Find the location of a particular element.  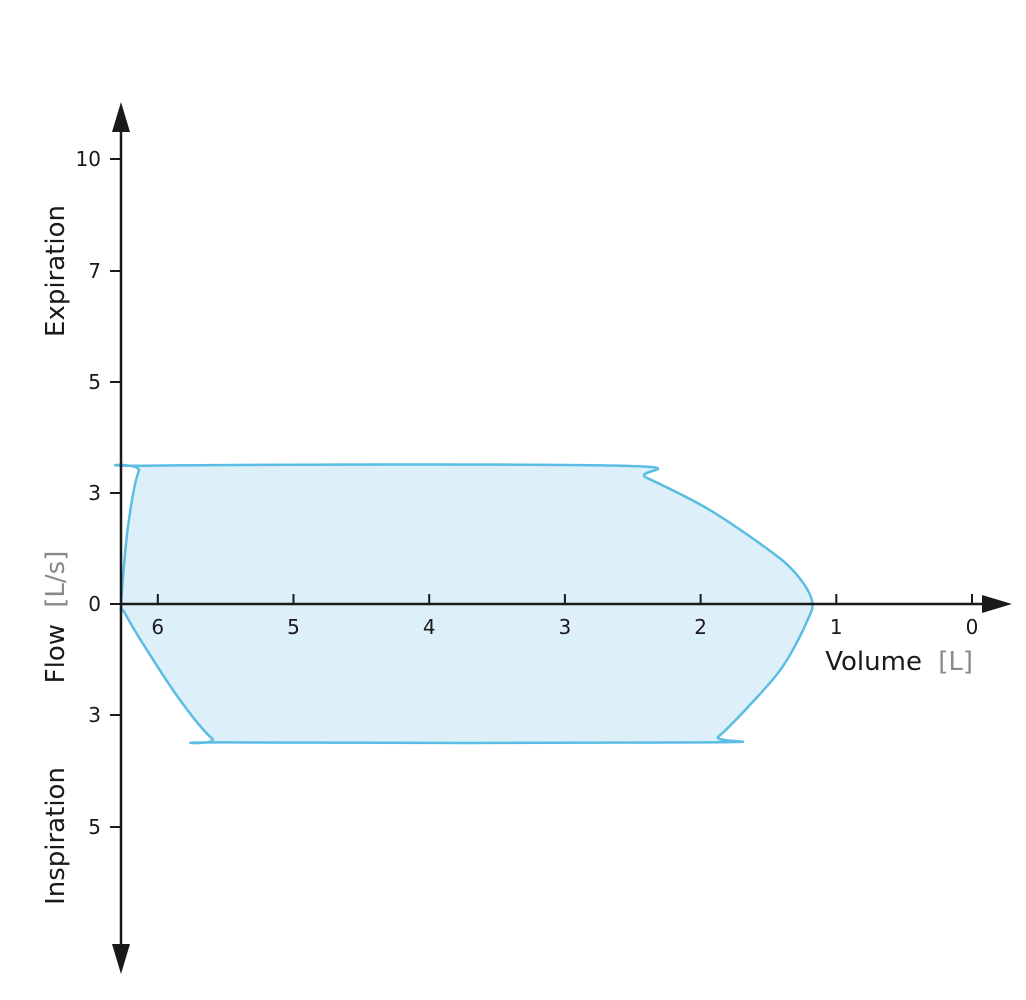

x-tick-label: 6 is located at coordinates (157, 627).